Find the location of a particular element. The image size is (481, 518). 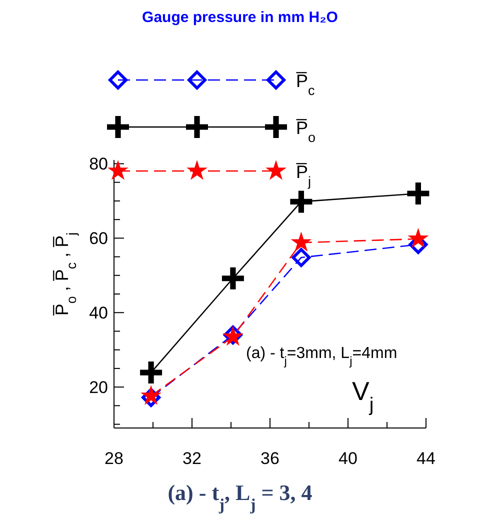

x-tick-label: 28 is located at coordinates (114, 458).